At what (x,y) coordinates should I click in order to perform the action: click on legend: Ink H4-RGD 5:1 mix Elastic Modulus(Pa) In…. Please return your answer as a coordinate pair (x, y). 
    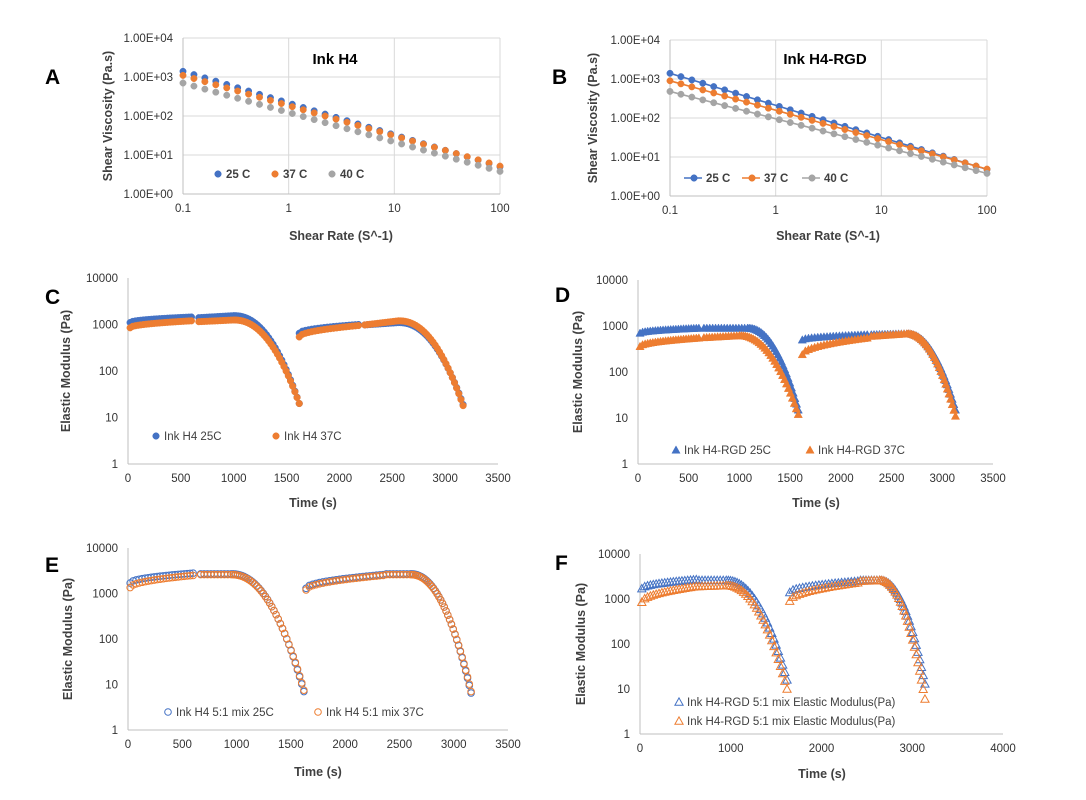
    Looking at the image, I should click on (785, 712).